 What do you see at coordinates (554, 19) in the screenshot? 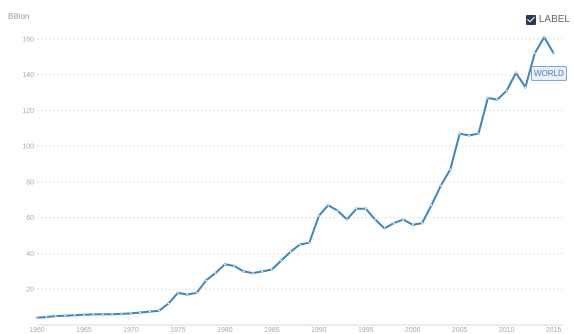
I see `legend-label: LABEL` at bounding box center [554, 19].